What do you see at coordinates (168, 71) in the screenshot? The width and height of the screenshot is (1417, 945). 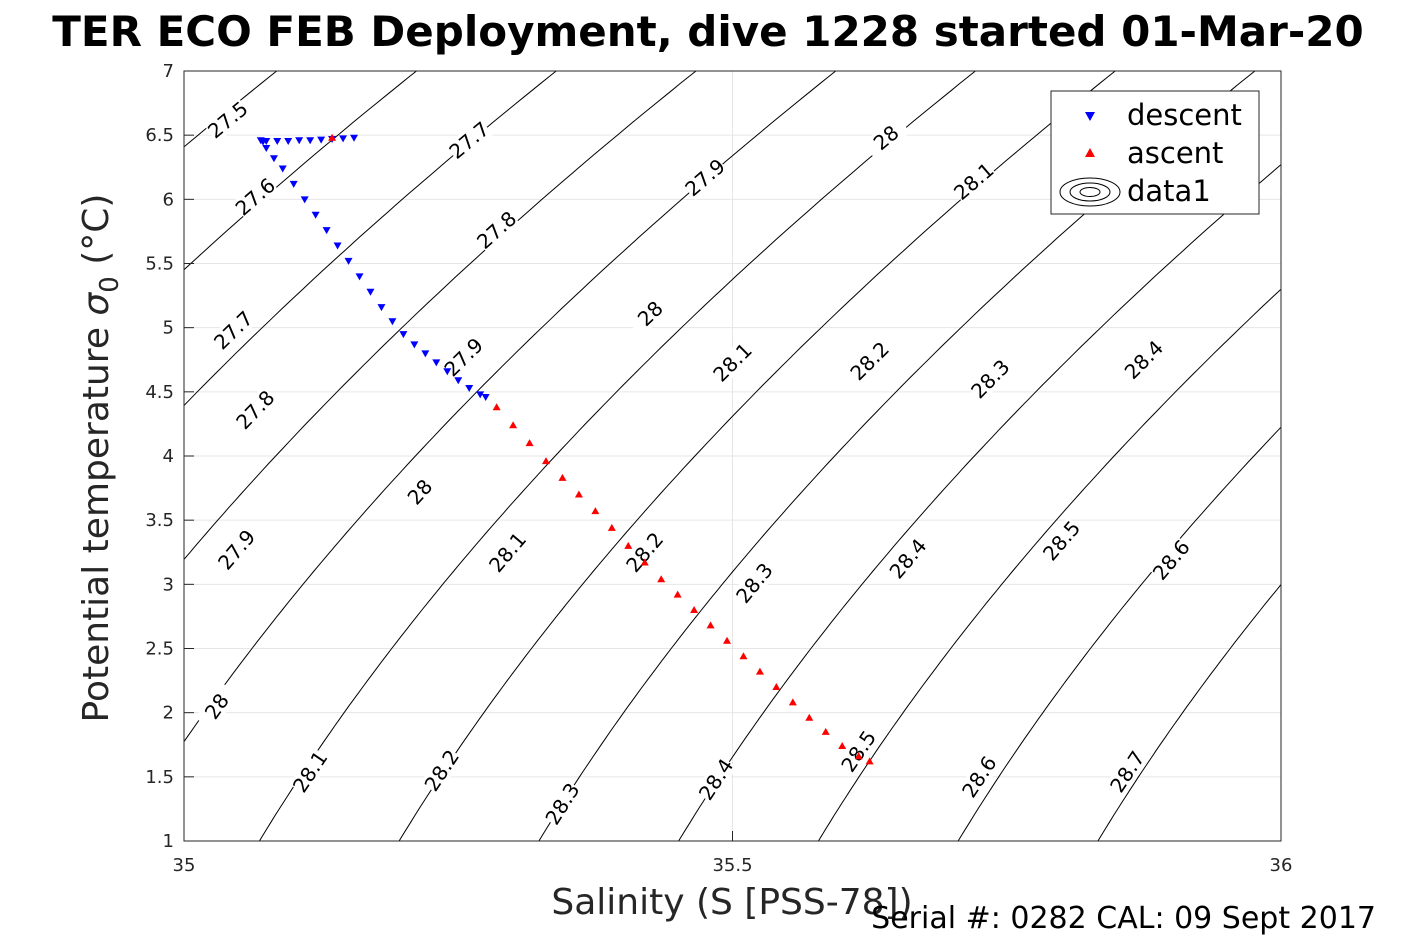 I see `y-tick-label: 7` at bounding box center [168, 71].